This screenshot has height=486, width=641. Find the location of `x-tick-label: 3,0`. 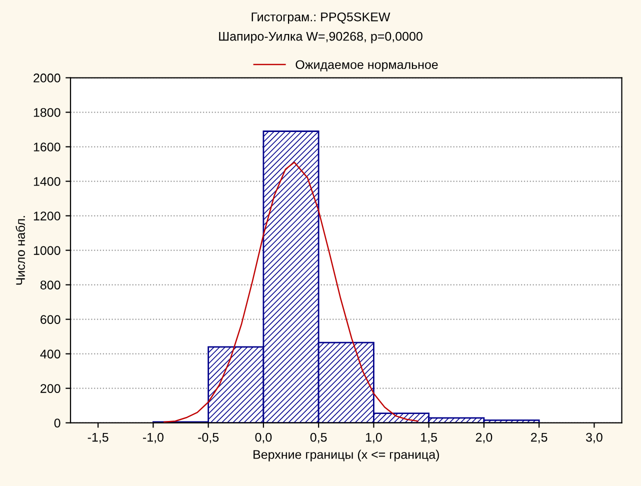

x-tick-label: 3,0 is located at coordinates (594, 438).